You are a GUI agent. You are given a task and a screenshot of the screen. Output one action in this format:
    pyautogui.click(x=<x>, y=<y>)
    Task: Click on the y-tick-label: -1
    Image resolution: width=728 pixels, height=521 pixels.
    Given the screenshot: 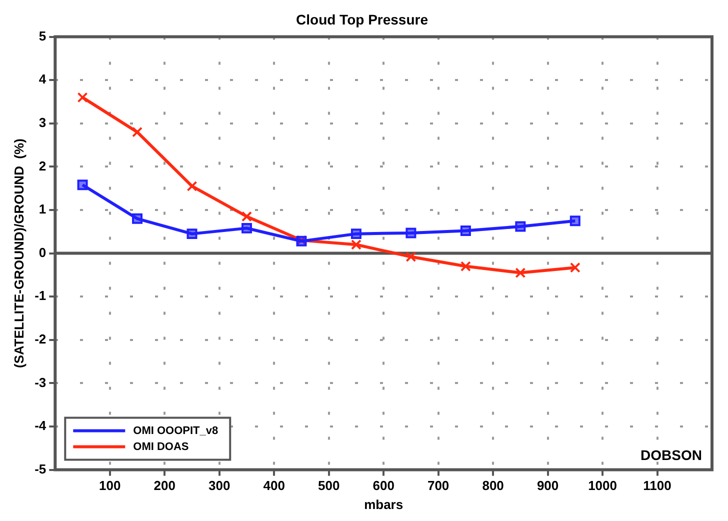 What is the action you would take?
    pyautogui.click(x=40, y=296)
    